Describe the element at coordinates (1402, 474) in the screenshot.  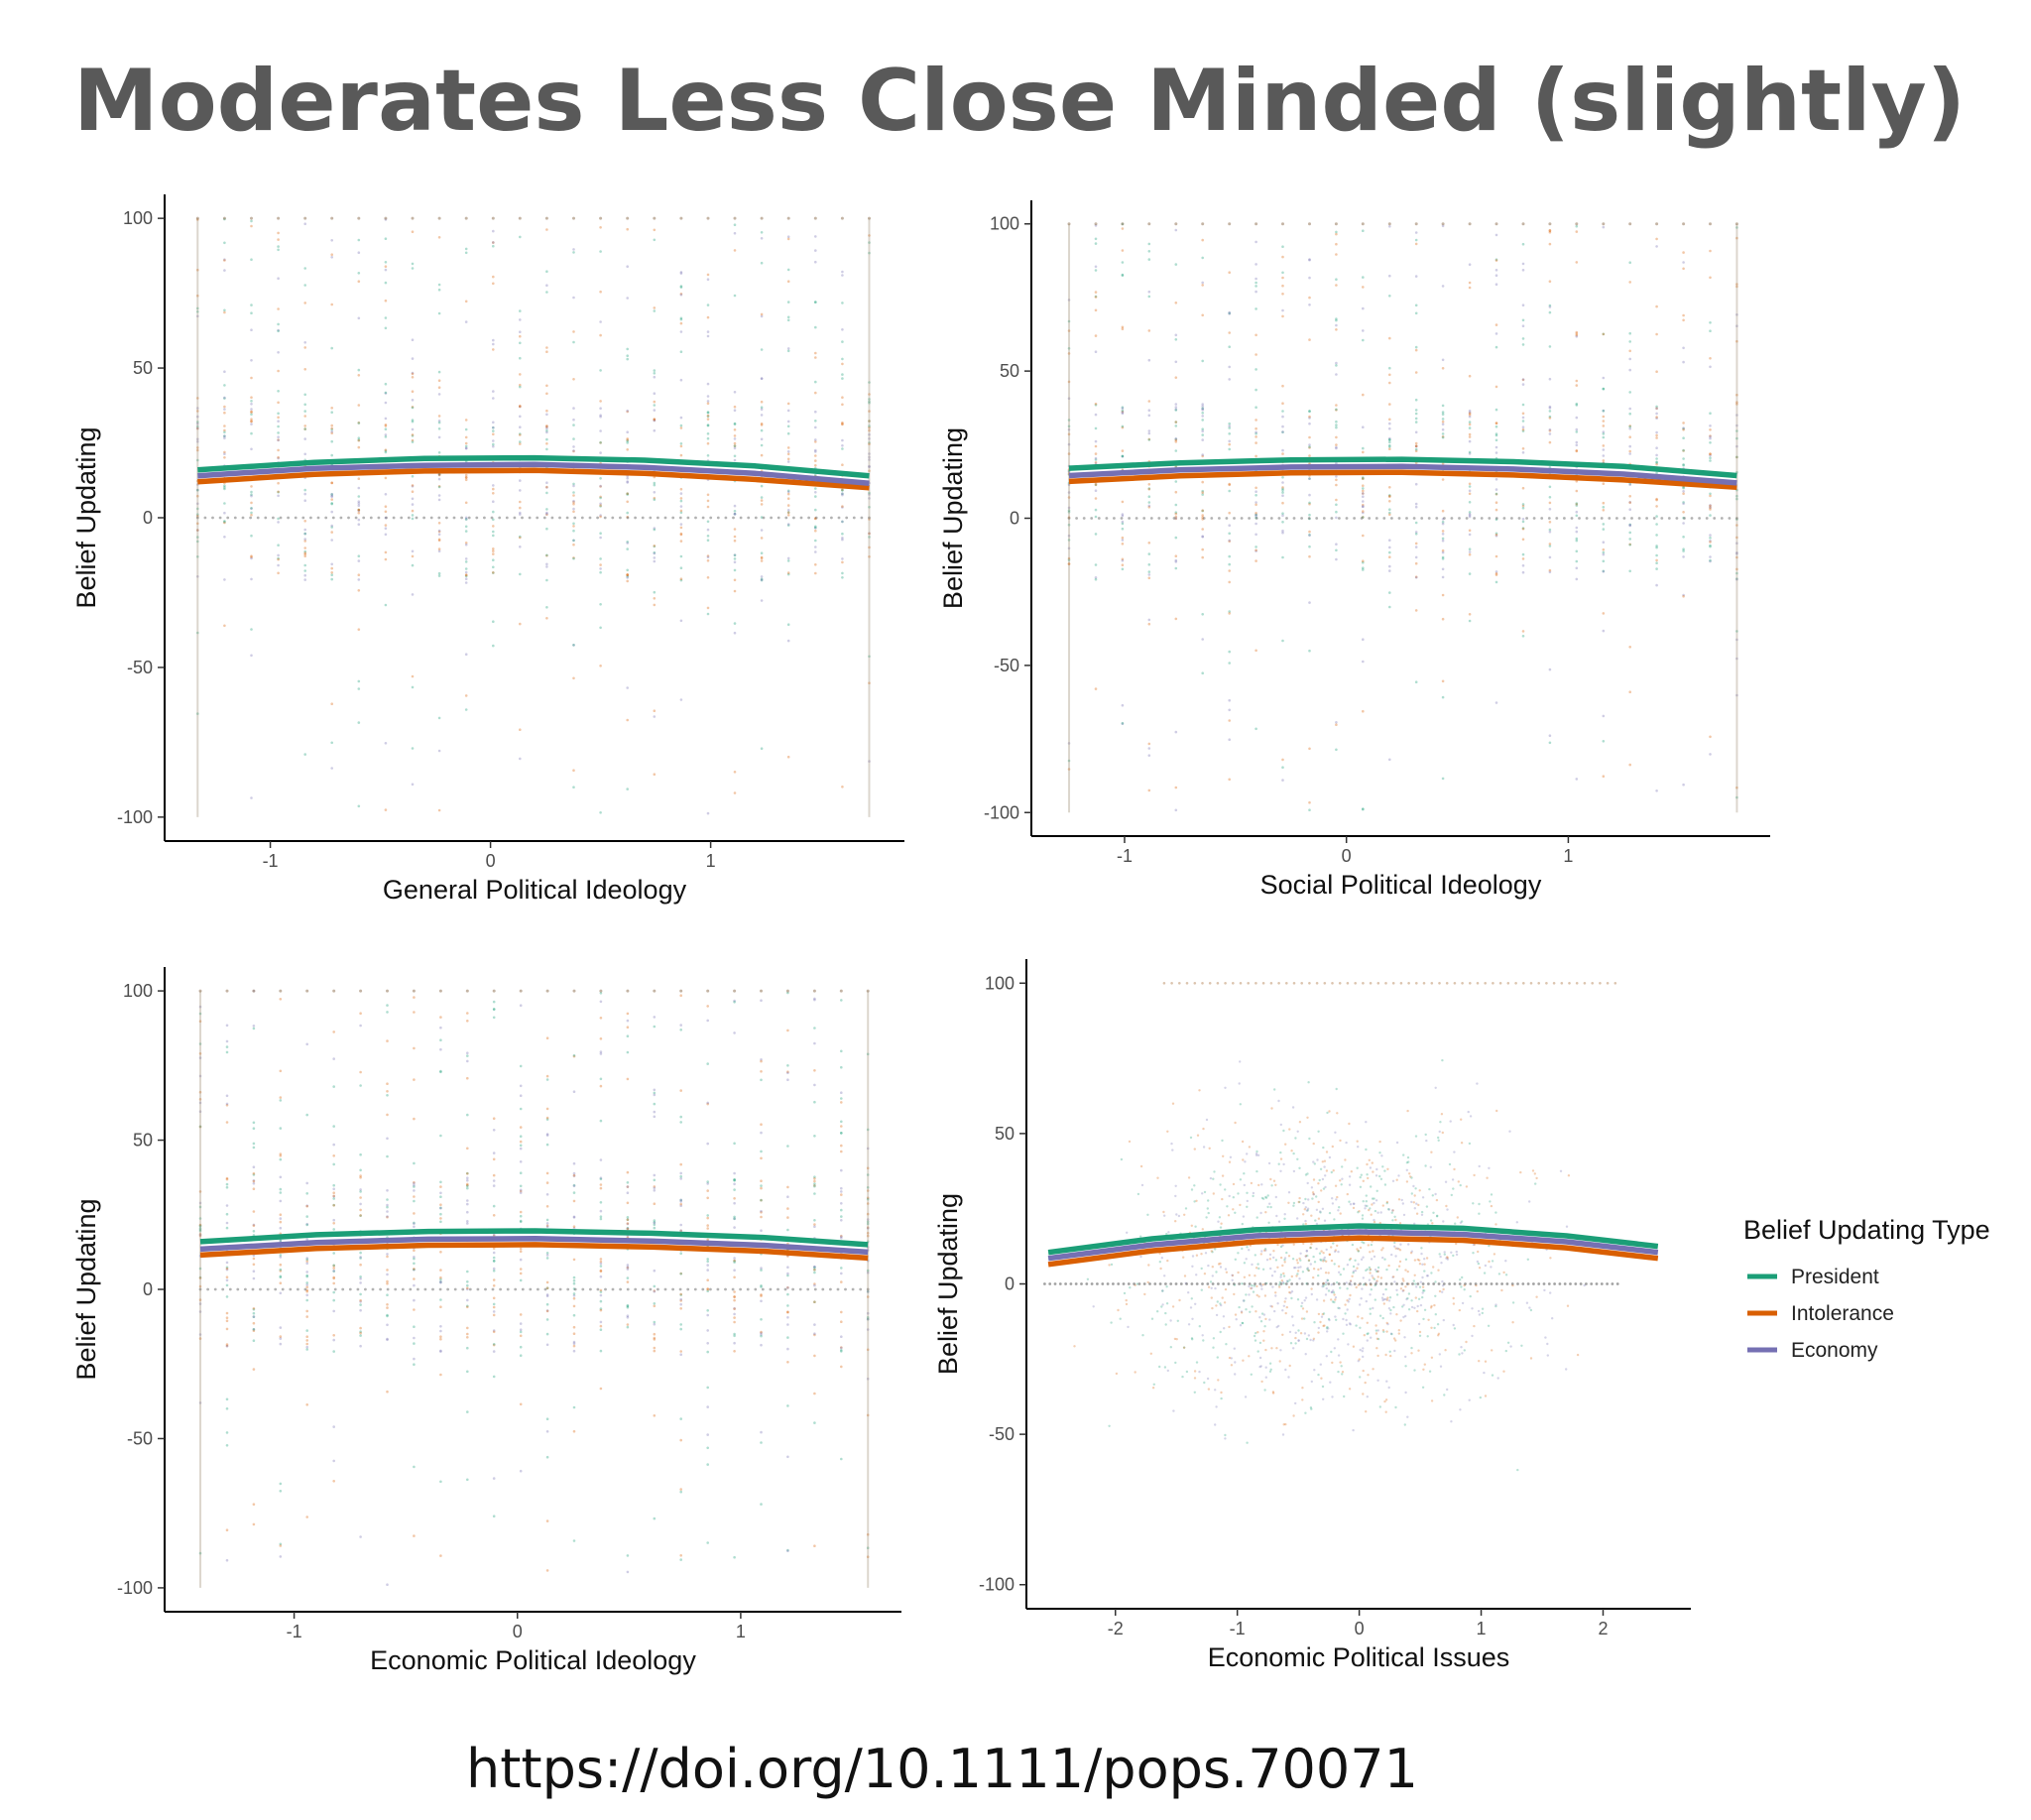
I see `series-line-economy` at that location.